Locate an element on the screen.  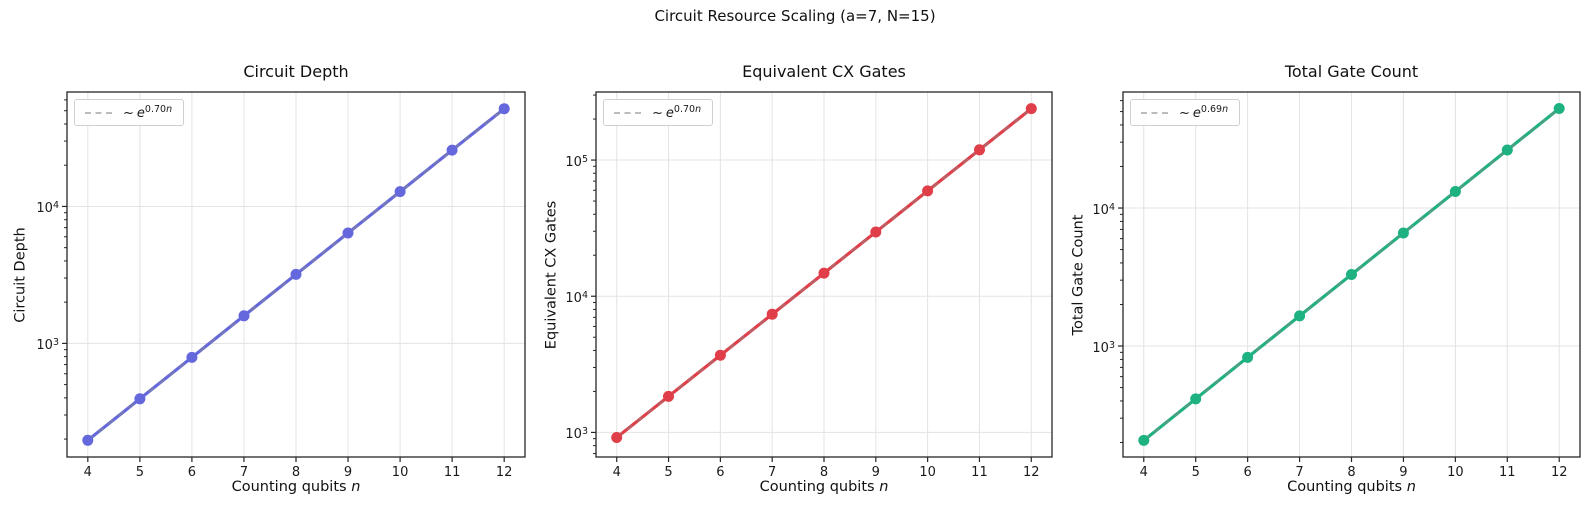
legend: ~ e0.69n is located at coordinates (1185, 112).